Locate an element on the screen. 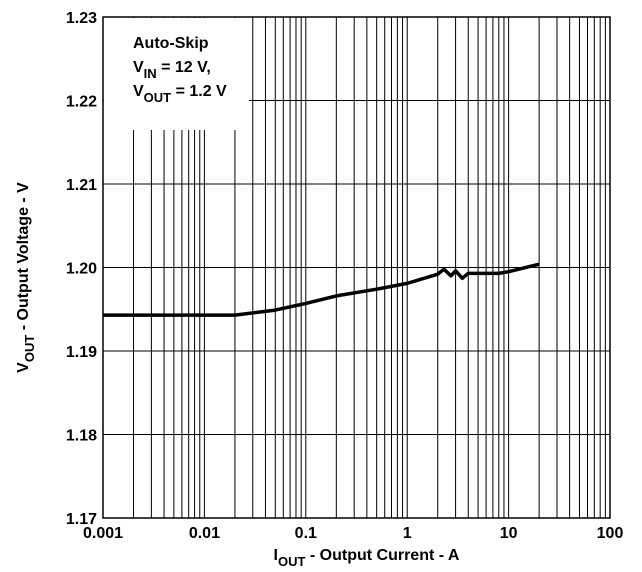 Image resolution: width=642 pixels, height=572 pixels. annotation-line: VOUT = 1.2 V is located at coordinates (180, 94).